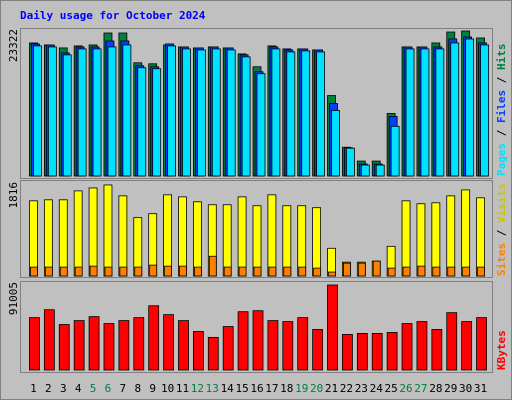  Describe the element at coordinates (501, 203) in the screenshot. I see `legend-label: Visits` at that location.